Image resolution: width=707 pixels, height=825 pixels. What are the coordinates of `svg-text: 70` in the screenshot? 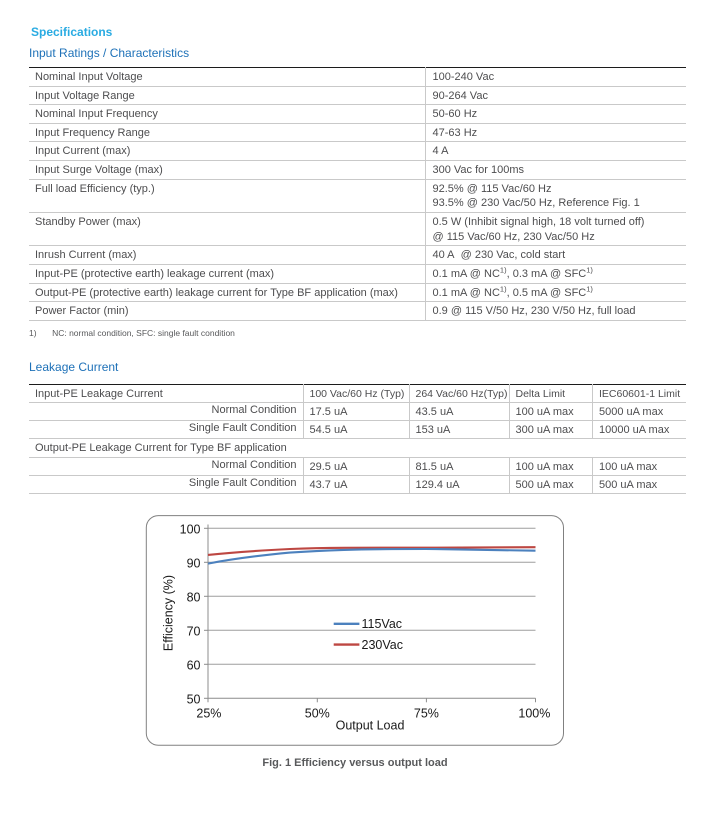 It's located at (194, 632).